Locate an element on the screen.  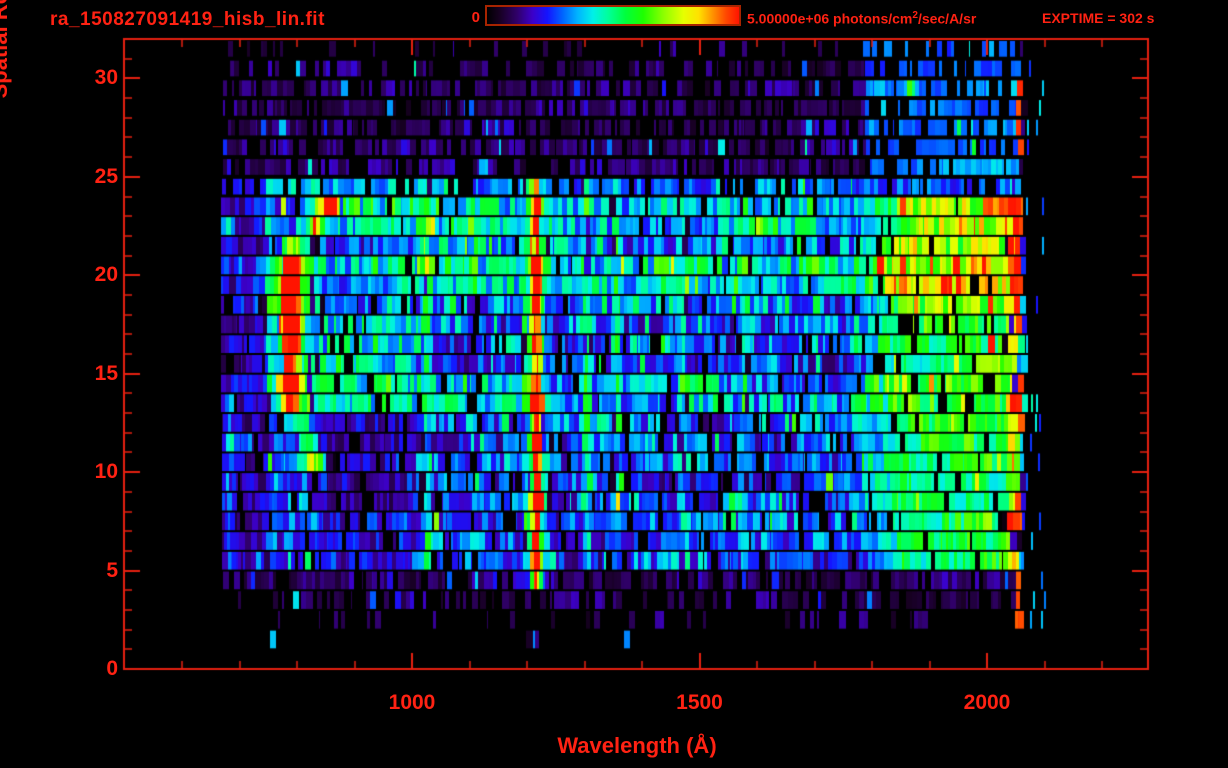
y-tick-label: 25 is located at coordinates (106, 176).